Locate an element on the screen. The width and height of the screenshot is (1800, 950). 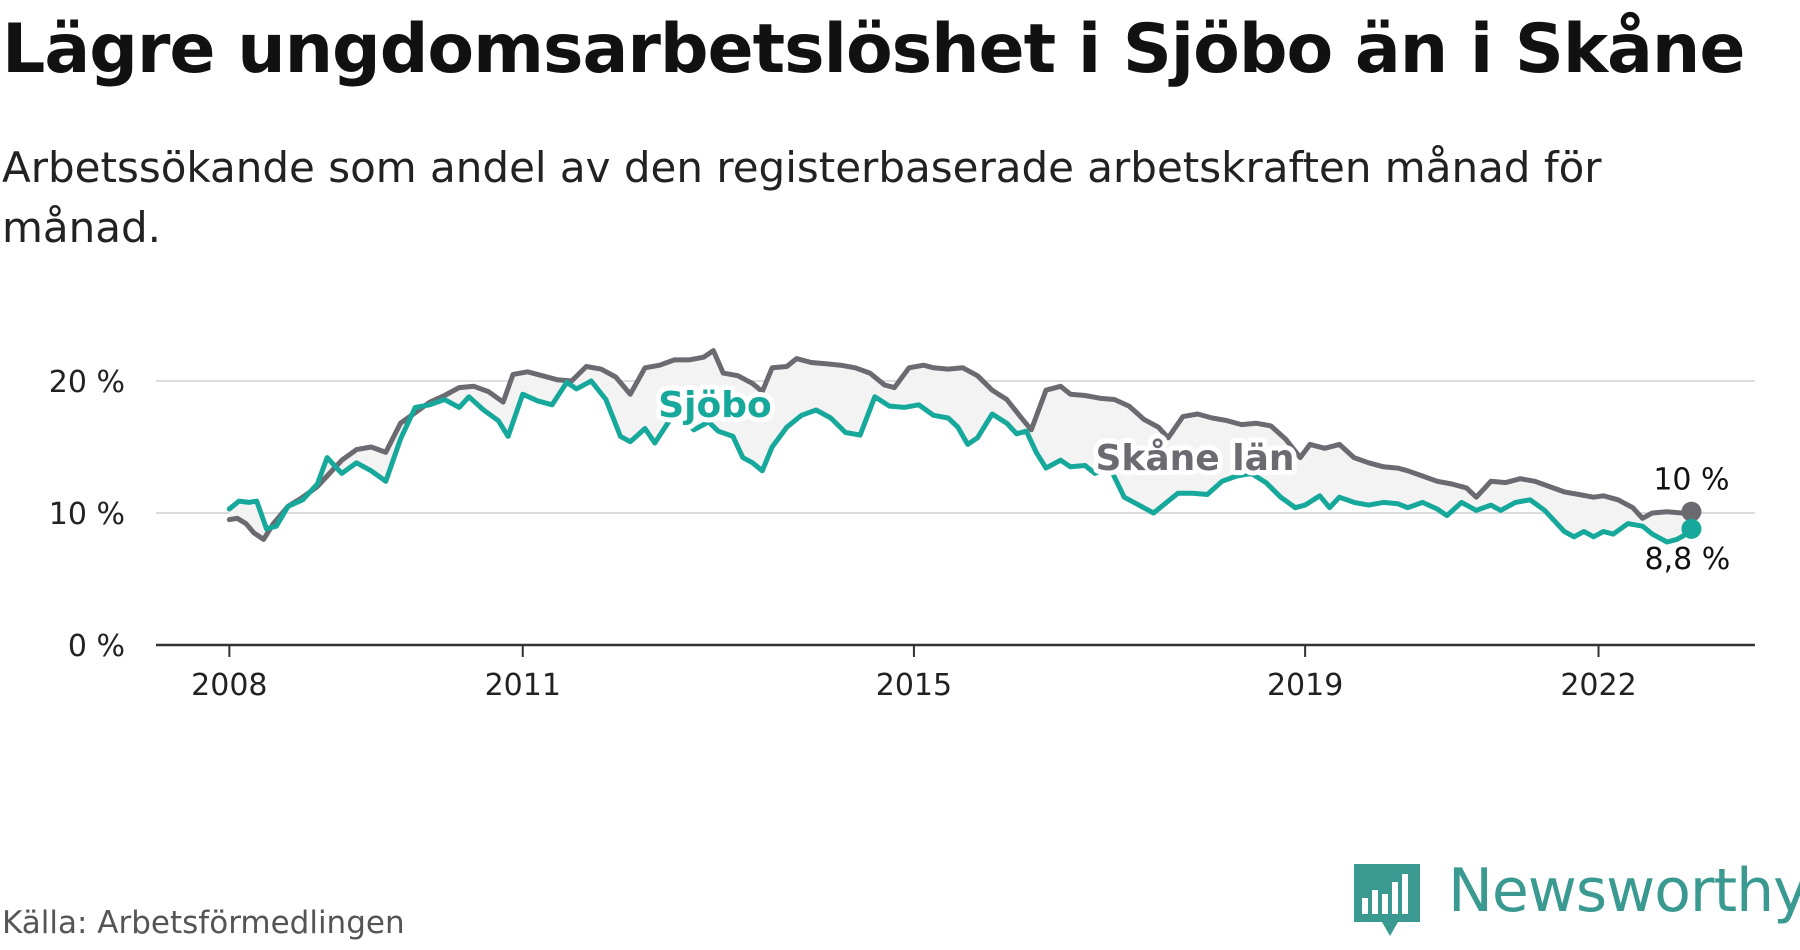
series-label-skane: Skåne län is located at coordinates (1194, 458).